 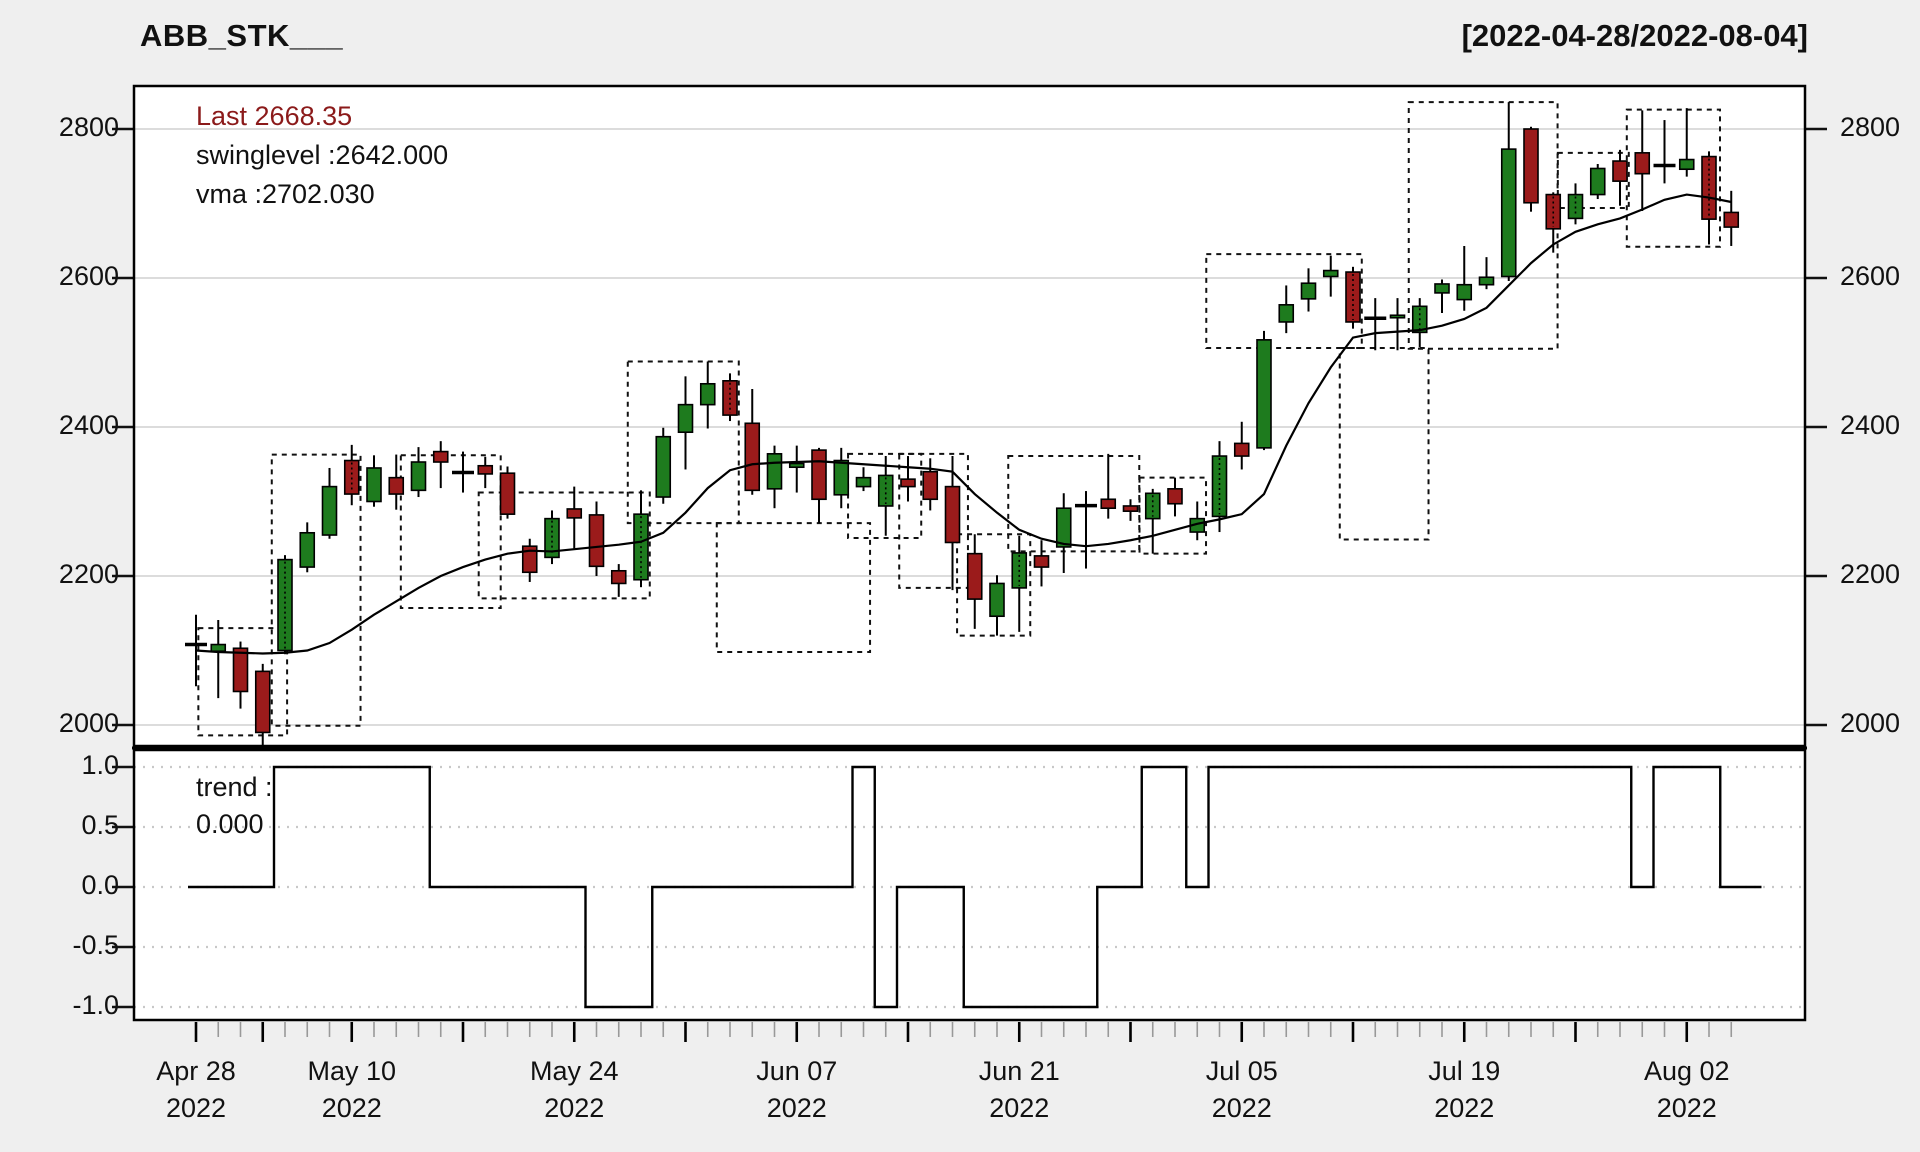 What do you see at coordinates (574, 1071) in the screenshot?
I see `x-axis-label-date: May 24` at bounding box center [574, 1071].